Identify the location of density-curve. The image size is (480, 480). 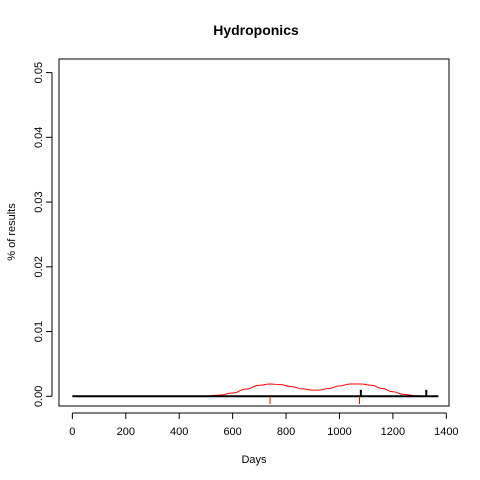
(315, 390).